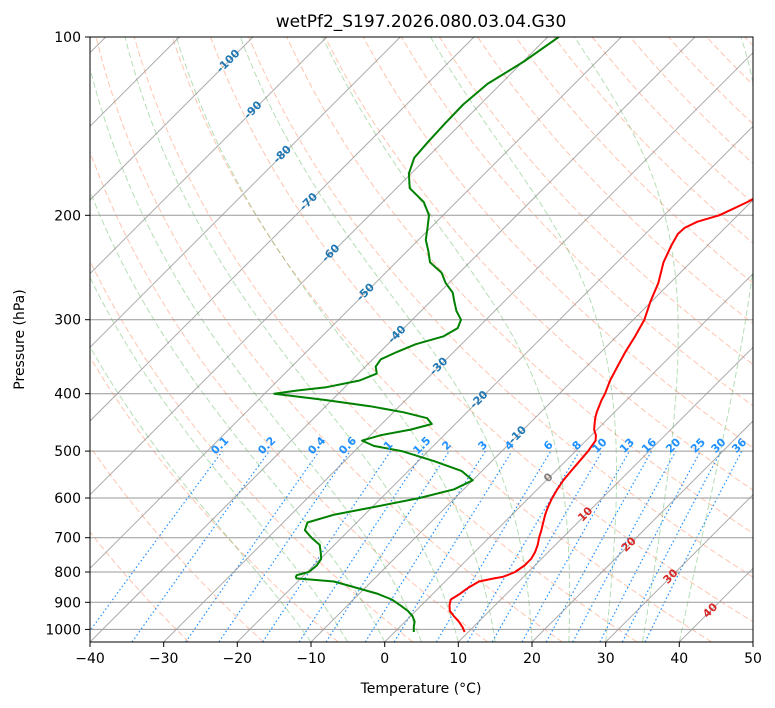 This screenshot has width=775, height=708. I want to click on x-tick-label: 20, so click(532, 659).